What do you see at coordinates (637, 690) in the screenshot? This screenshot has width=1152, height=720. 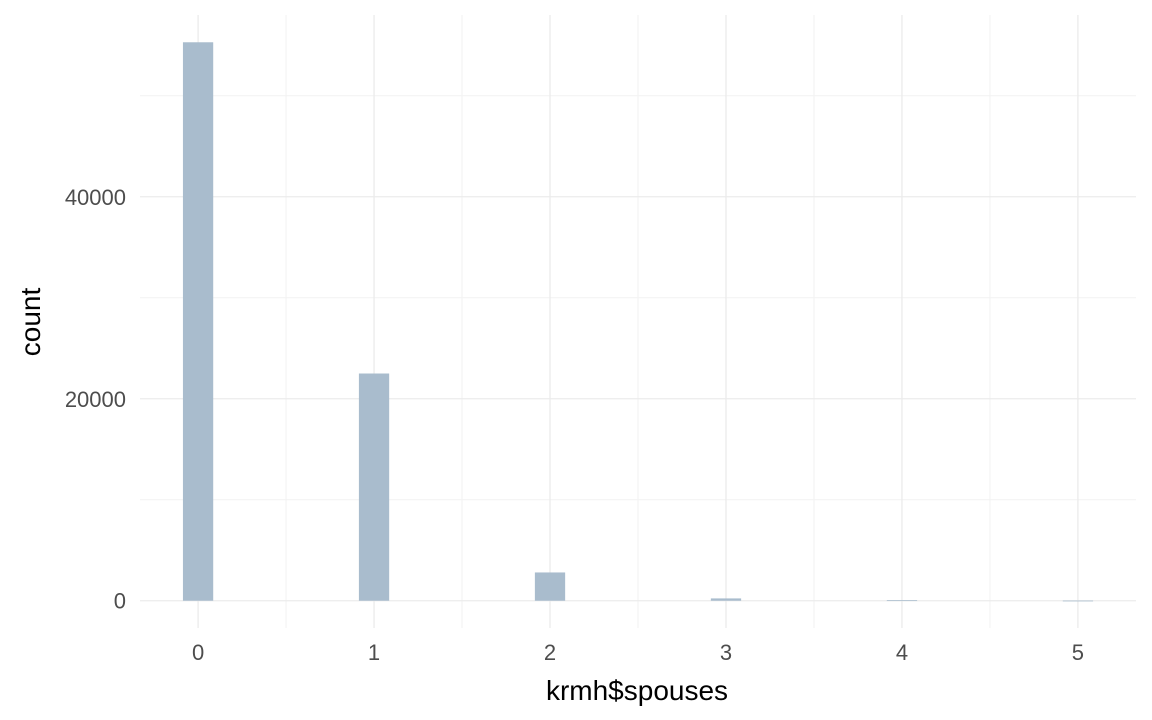 I see `x-axis-title: krmh$spouses` at bounding box center [637, 690].